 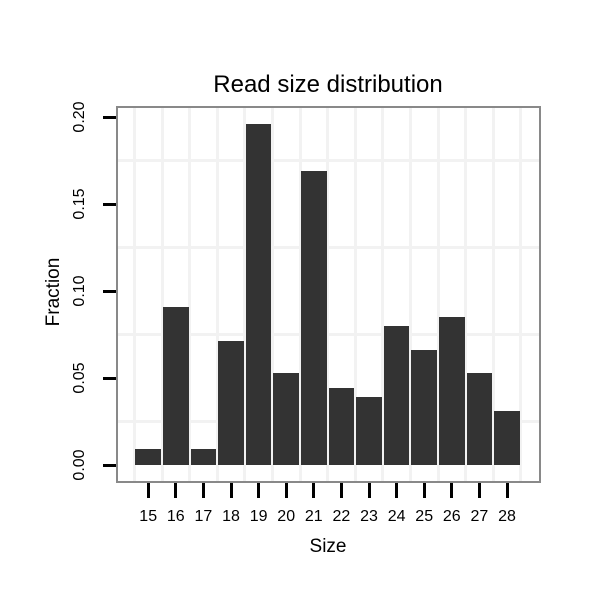 What do you see at coordinates (313, 516) in the screenshot?
I see `x-tick-label: 21` at bounding box center [313, 516].